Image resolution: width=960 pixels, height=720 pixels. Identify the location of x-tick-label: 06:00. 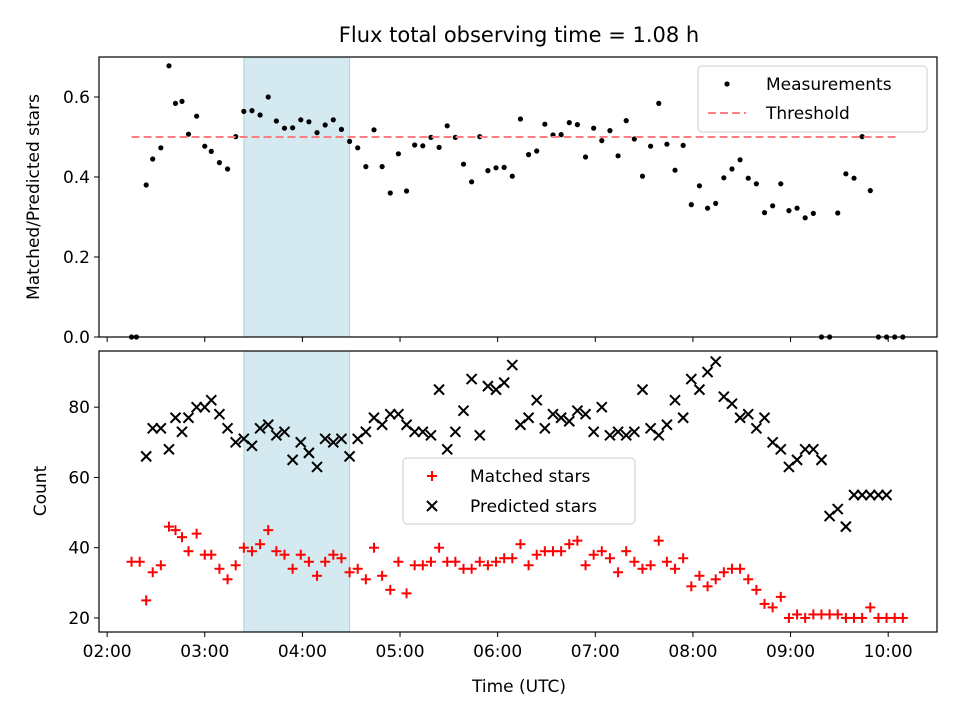
(497, 652).